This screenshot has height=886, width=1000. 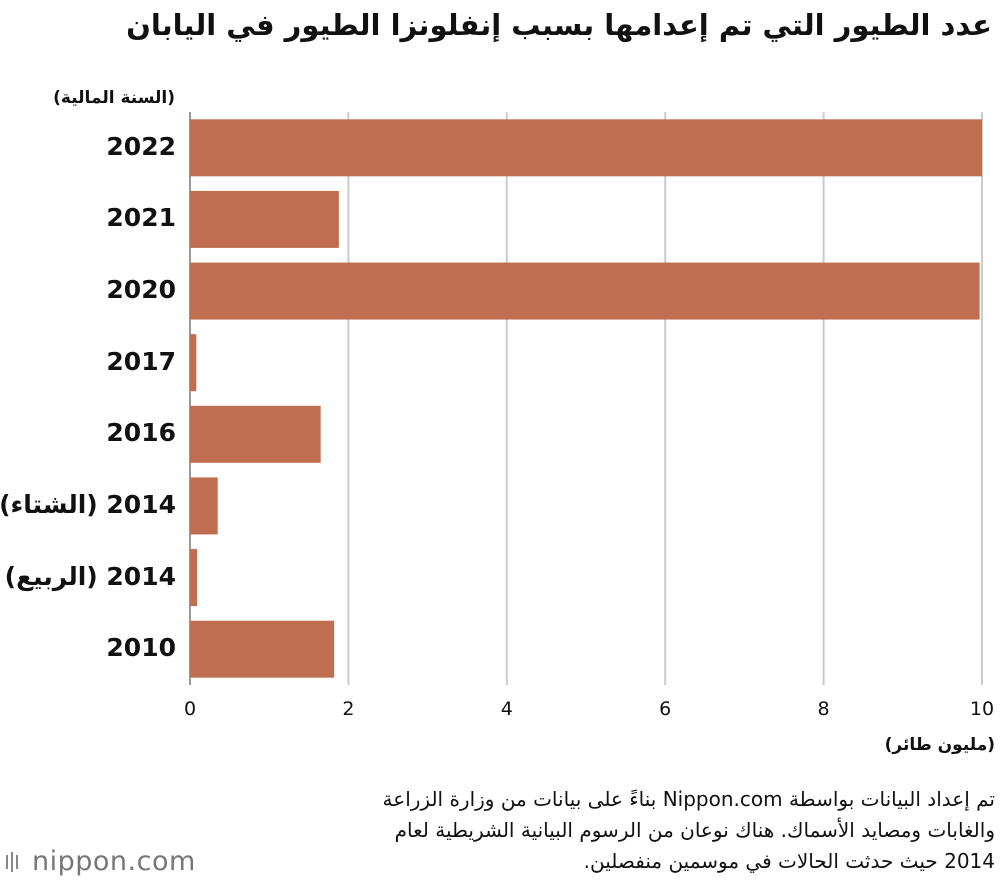 What do you see at coordinates (348, 709) in the screenshot?
I see `x-tick-label: 2` at bounding box center [348, 709].